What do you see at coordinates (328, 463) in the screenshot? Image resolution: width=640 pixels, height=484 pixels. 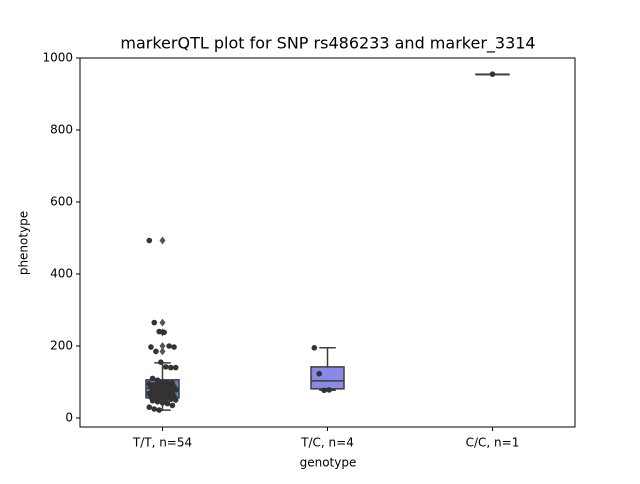 I see `x-axis-label: genotype` at bounding box center [328, 463].